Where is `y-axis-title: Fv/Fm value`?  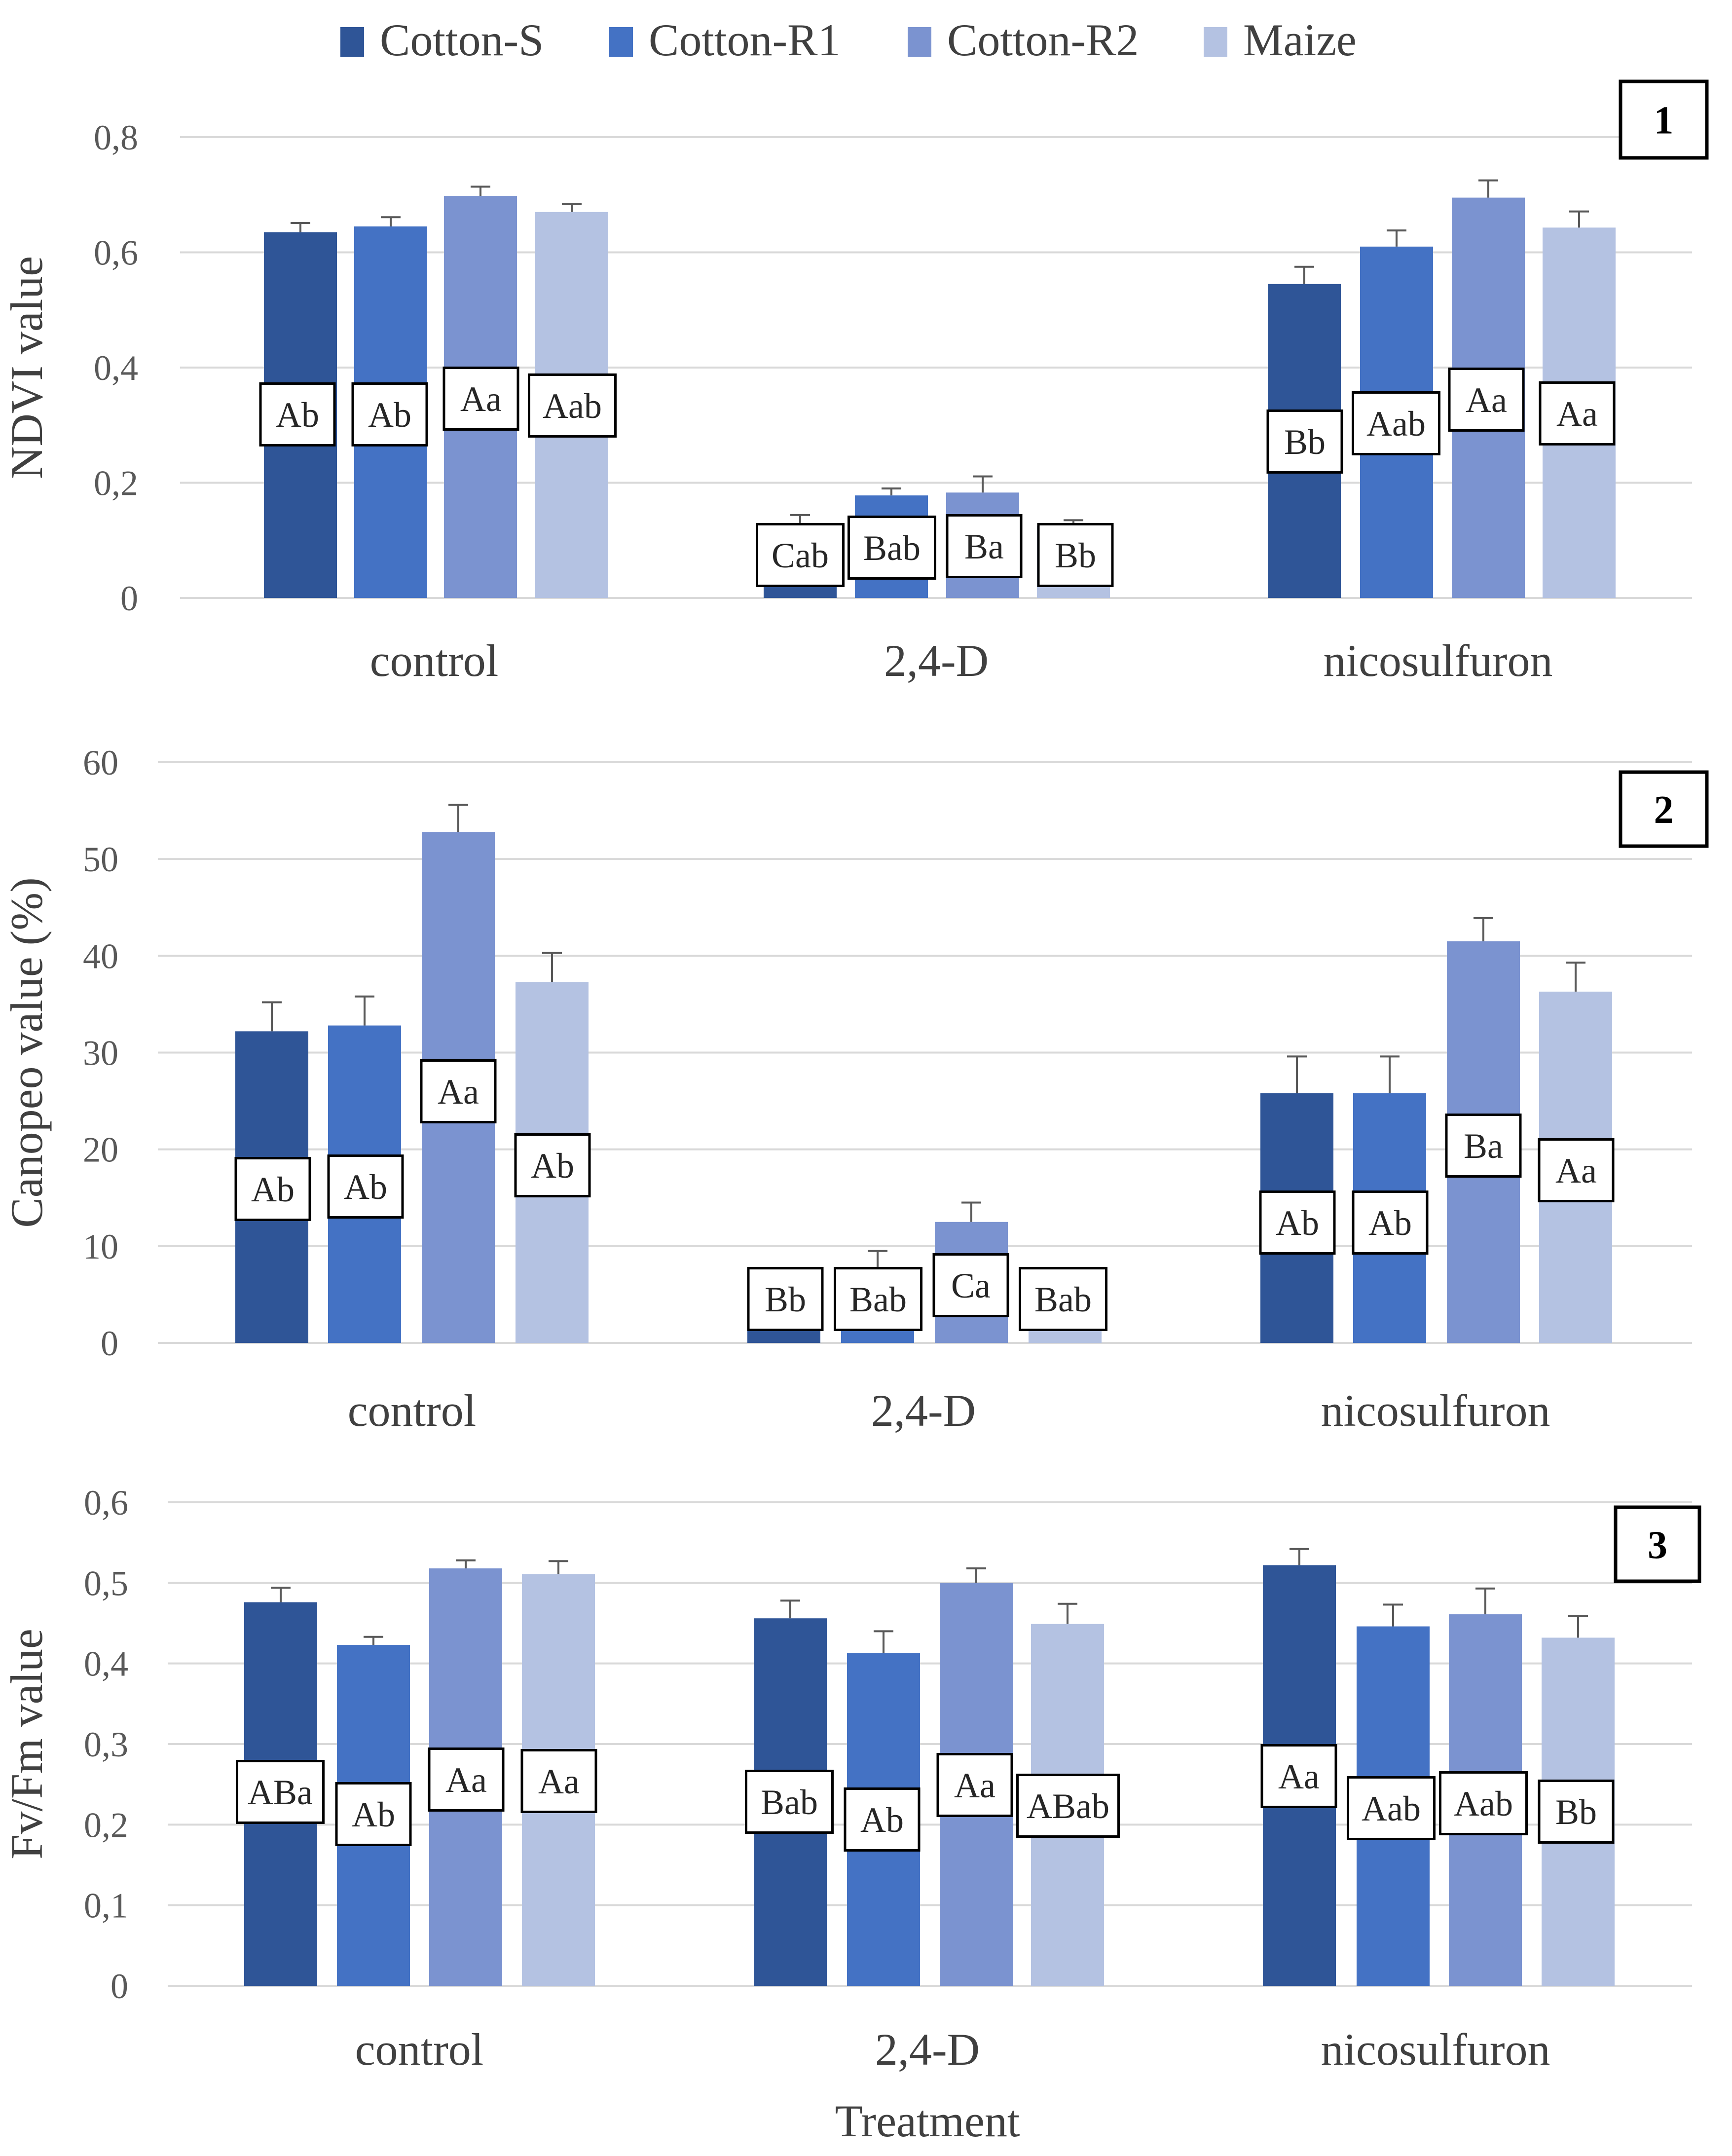
y-axis-title: Fv/Fm value is located at coordinates (27, 1744).